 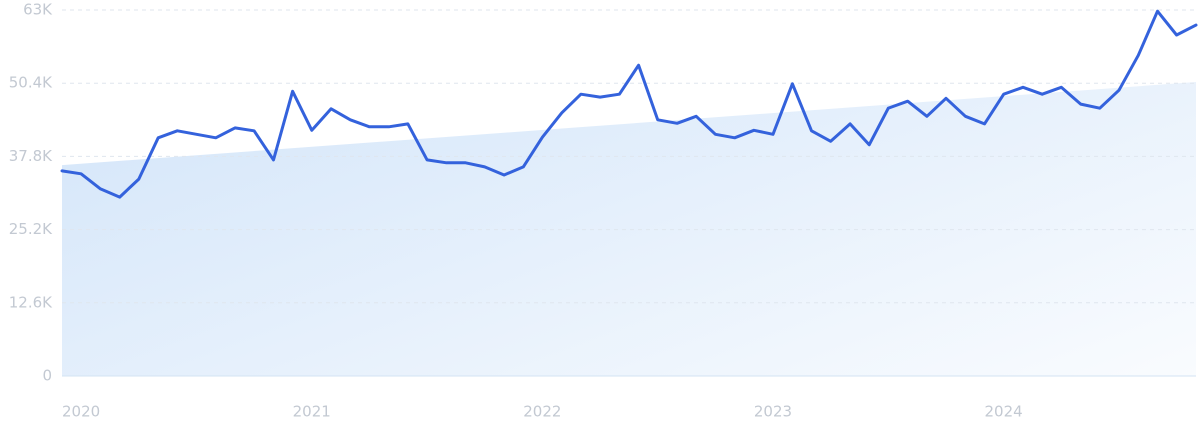 What do you see at coordinates (31, 156) in the screenshot?
I see `y-tick-label: 37.8K` at bounding box center [31, 156].